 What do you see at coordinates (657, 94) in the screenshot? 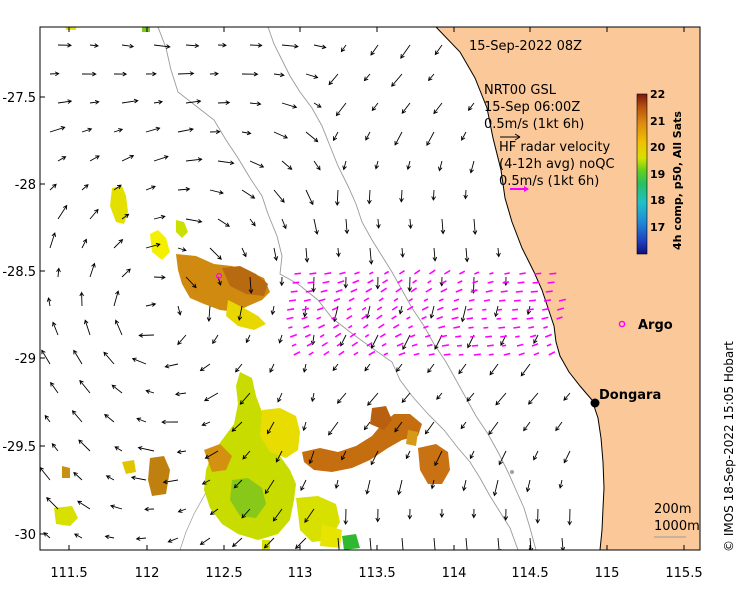
I see `colorbar-tick: 22` at bounding box center [657, 94].